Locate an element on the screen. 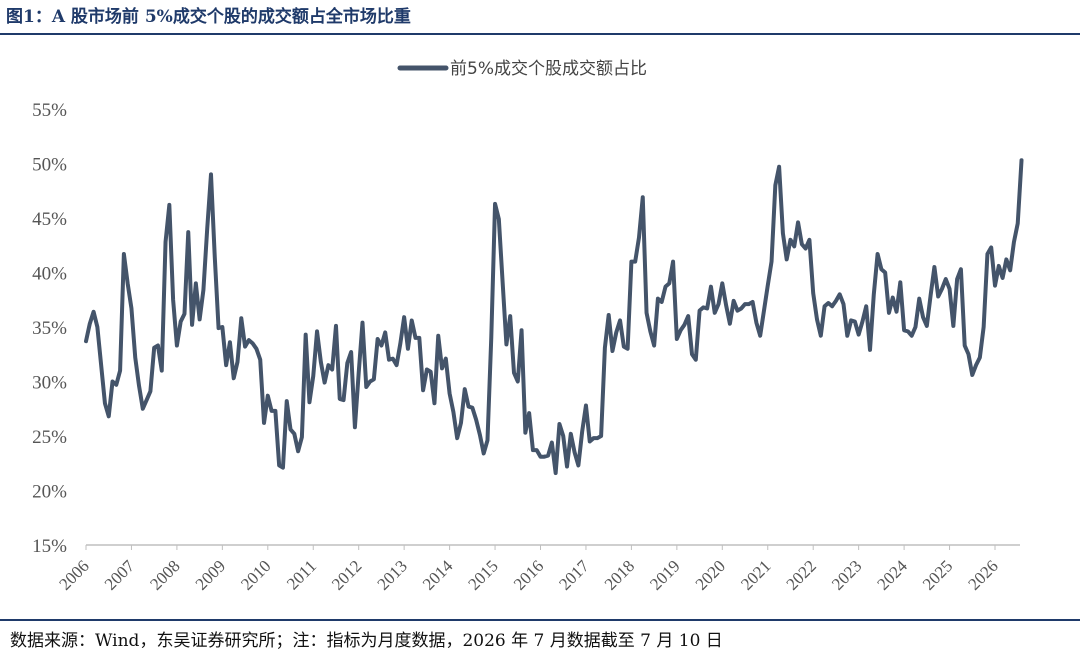  y-tick-label: 25% is located at coordinates (49, 437).